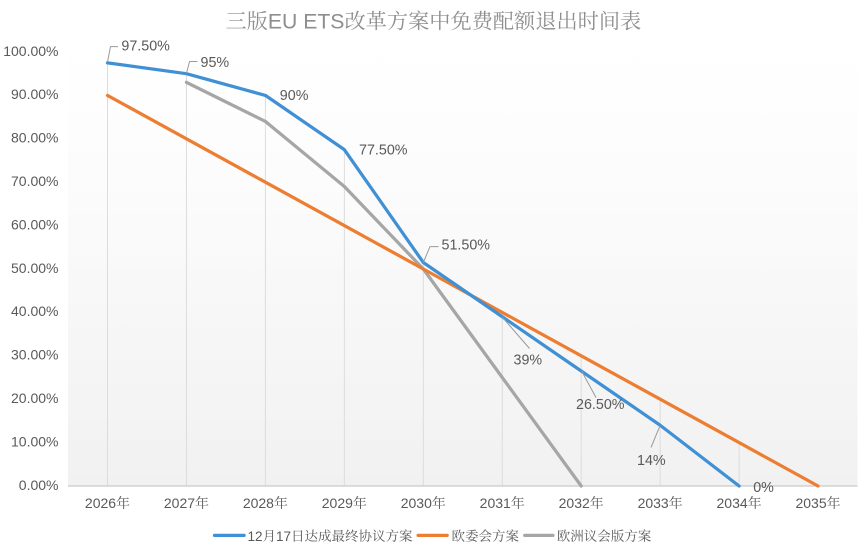 Image resolution: width=865 pixels, height=555 pixels. What do you see at coordinates (179, 503) in the screenshot?
I see `svg-text: 2027` at bounding box center [179, 503].